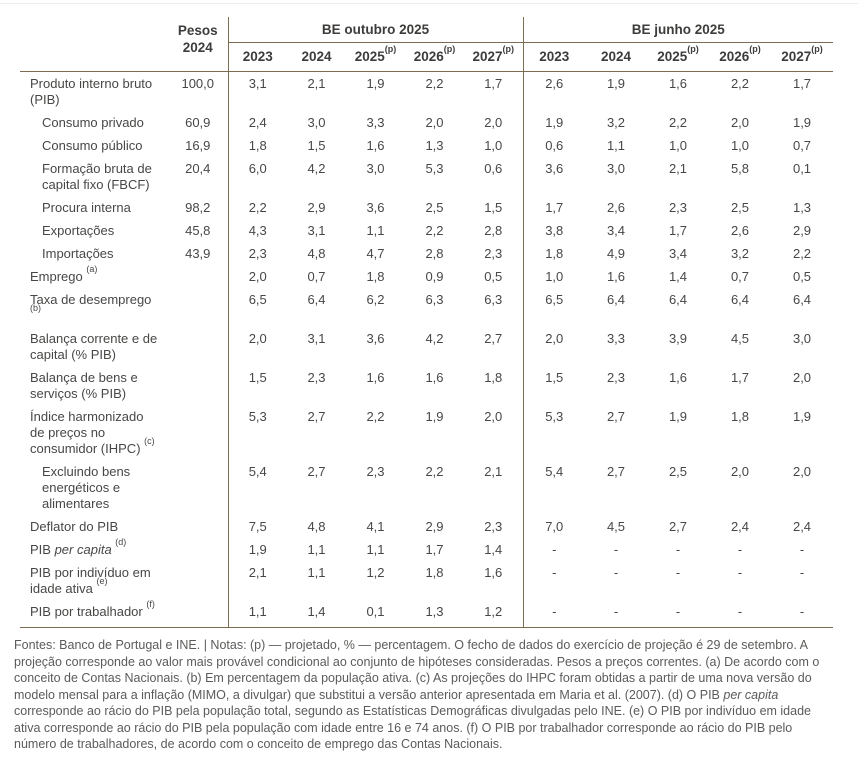 This screenshot has width=858, height=775. What do you see at coordinates (198, 83) in the screenshot?
I see `pesos-value: 100,0` at bounding box center [198, 83].